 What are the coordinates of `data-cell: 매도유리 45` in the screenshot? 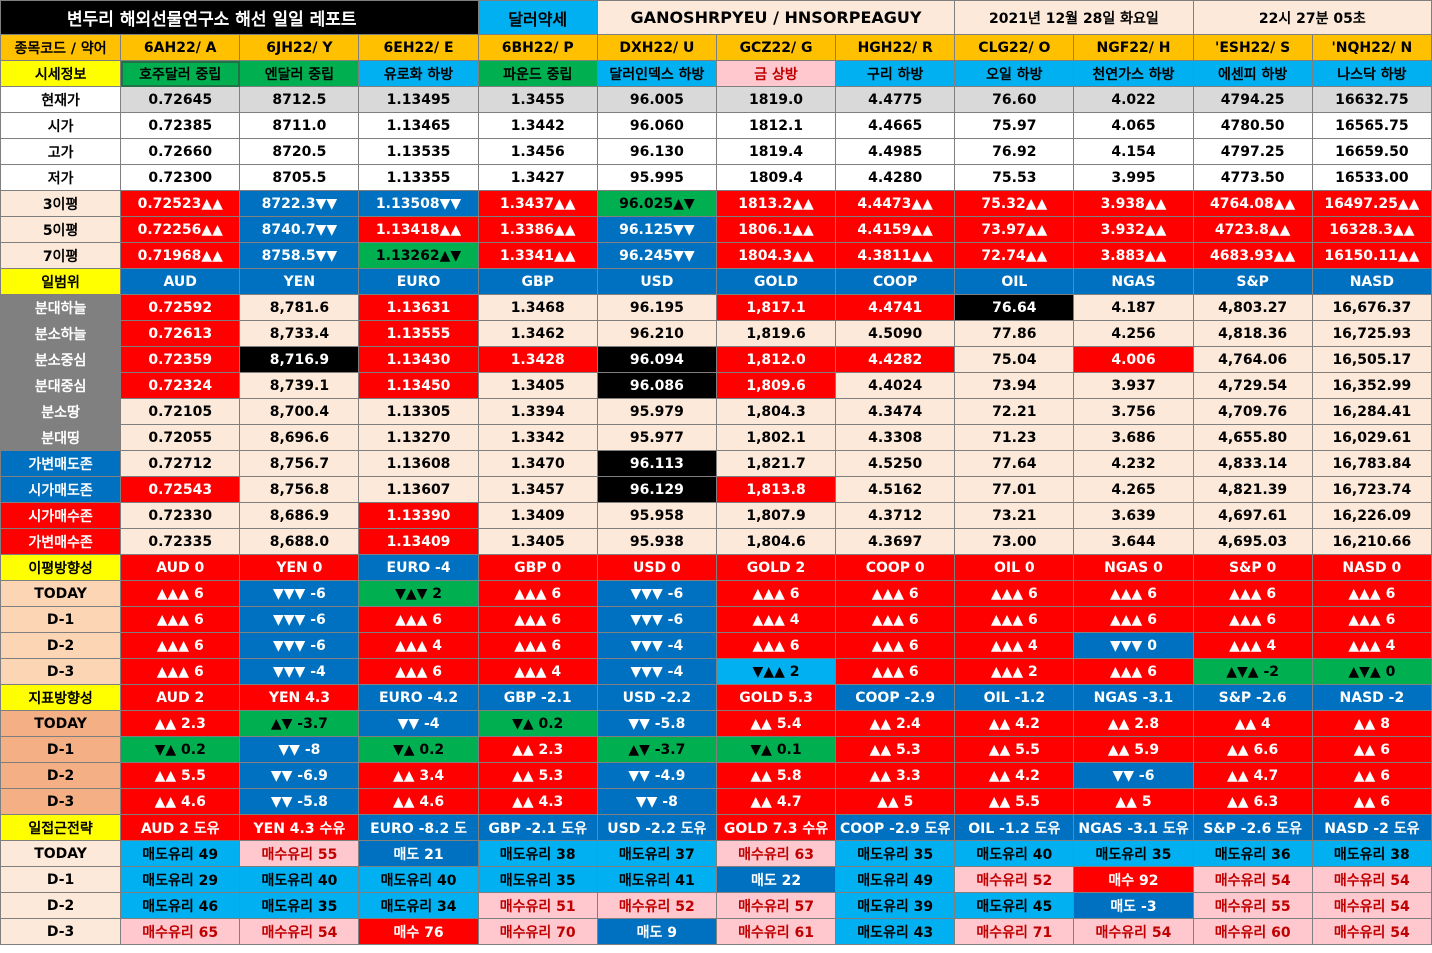 It's located at (1014, 905).